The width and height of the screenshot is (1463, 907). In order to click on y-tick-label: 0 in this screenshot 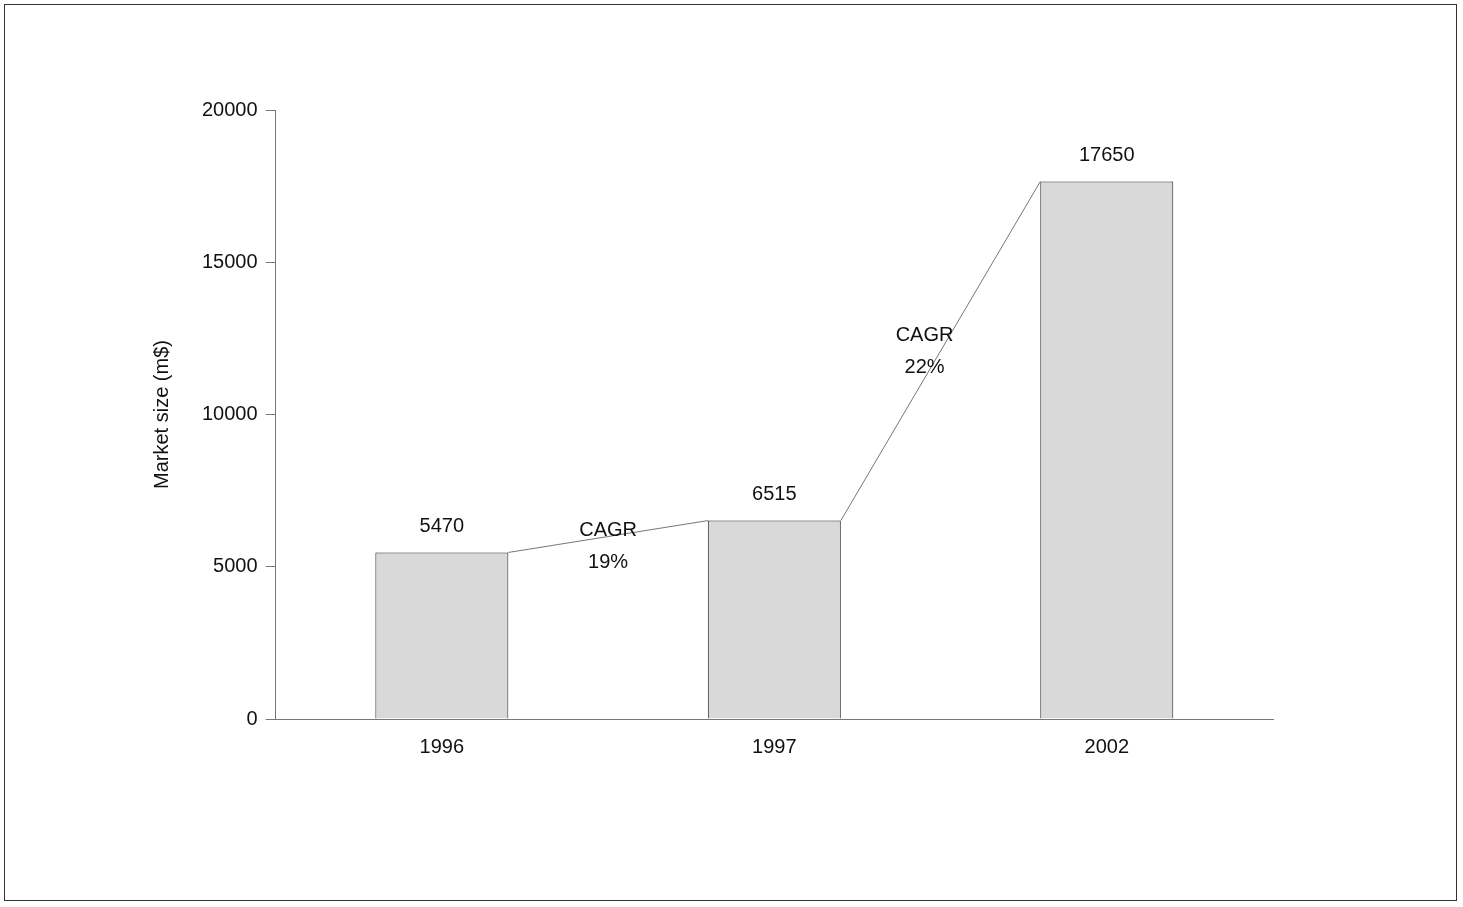, I will do `click(252, 717)`.